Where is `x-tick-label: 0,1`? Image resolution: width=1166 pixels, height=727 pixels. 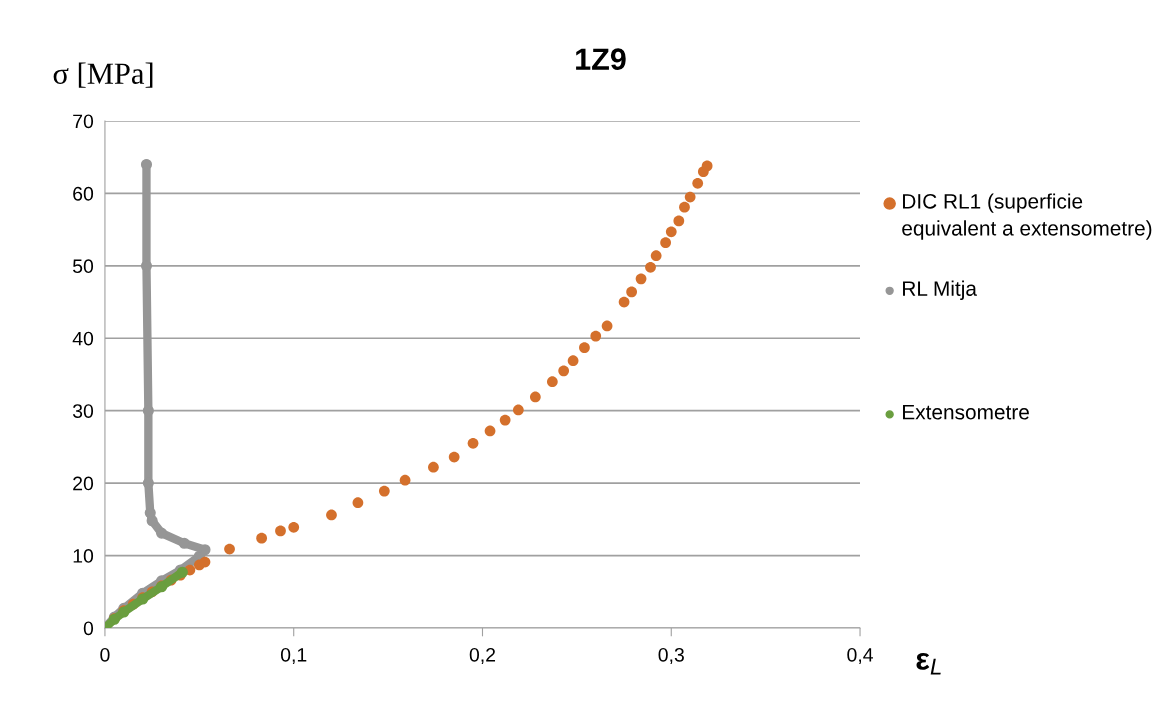
x-tick-label: 0,1 is located at coordinates (293, 656).